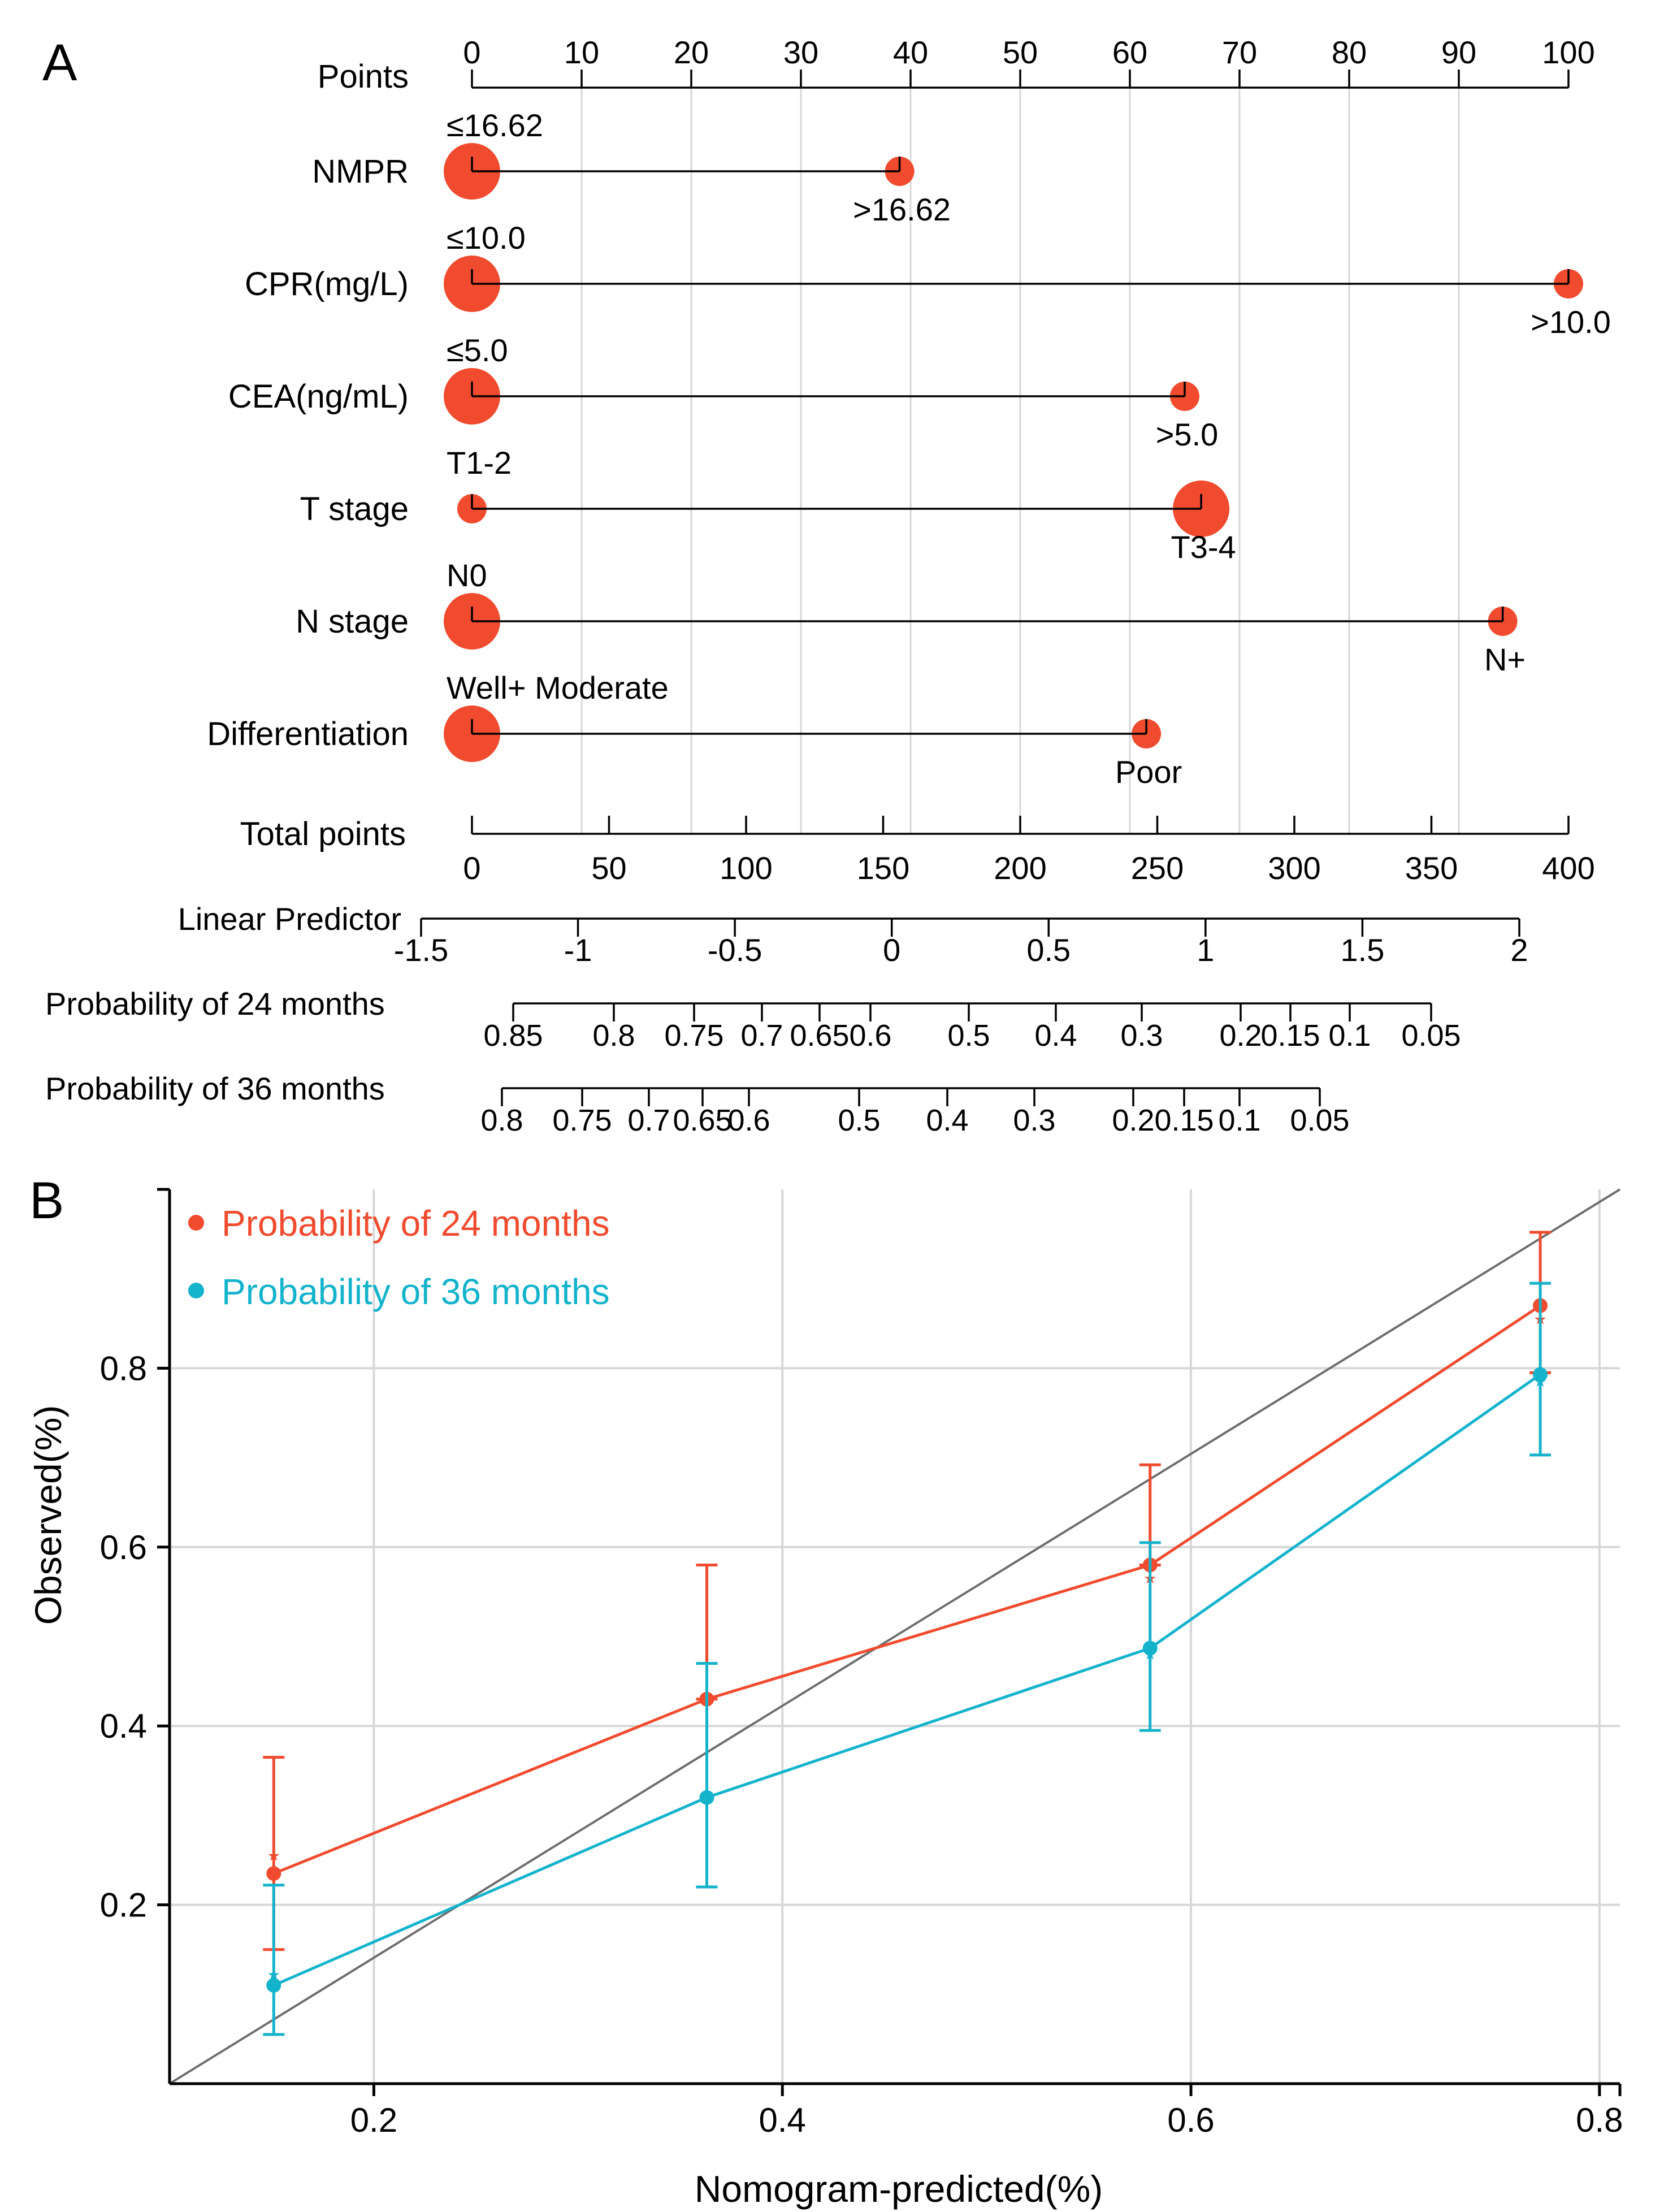 This screenshot has height=2212, width=1677. What do you see at coordinates (46, 1201) in the screenshot?
I see `panel-b-letter: B` at bounding box center [46, 1201].